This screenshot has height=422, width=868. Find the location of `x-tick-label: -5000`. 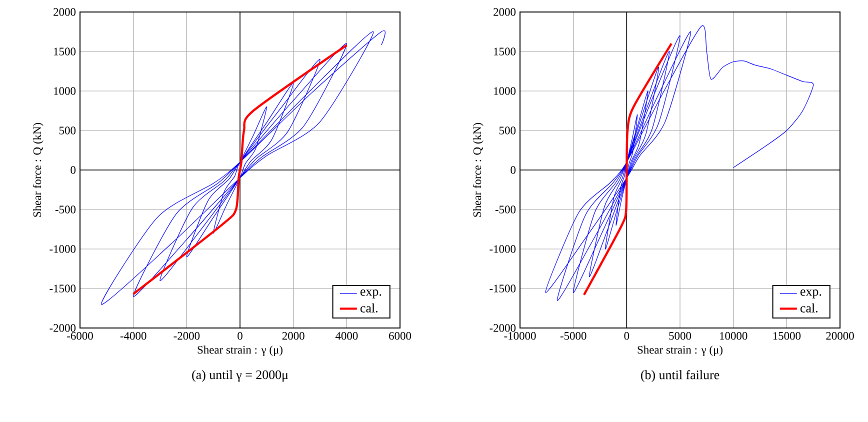

x-tick-label: -5000 is located at coordinates (573, 336).